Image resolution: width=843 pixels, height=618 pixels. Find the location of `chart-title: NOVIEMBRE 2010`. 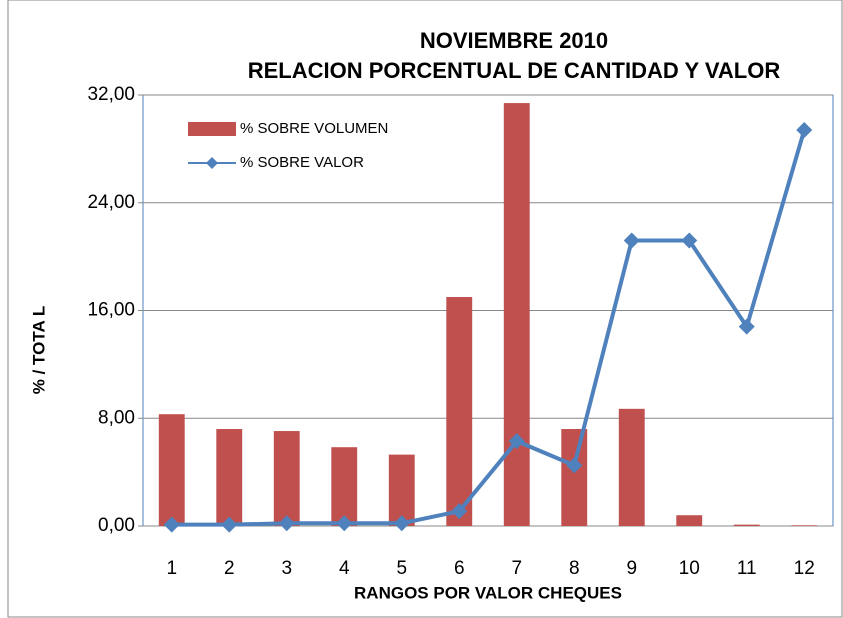

chart-title: NOVIEMBRE 2010 is located at coordinates (514, 40).